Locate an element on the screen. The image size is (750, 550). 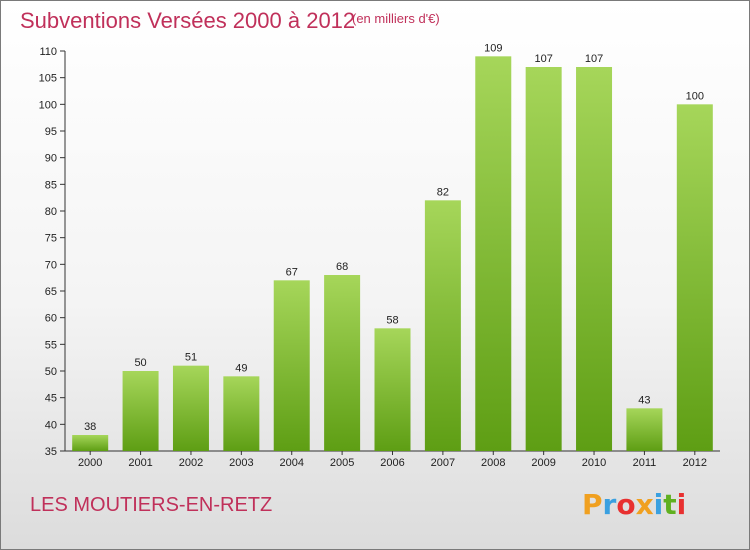
bar-value-label: 68 is located at coordinates (342, 267).